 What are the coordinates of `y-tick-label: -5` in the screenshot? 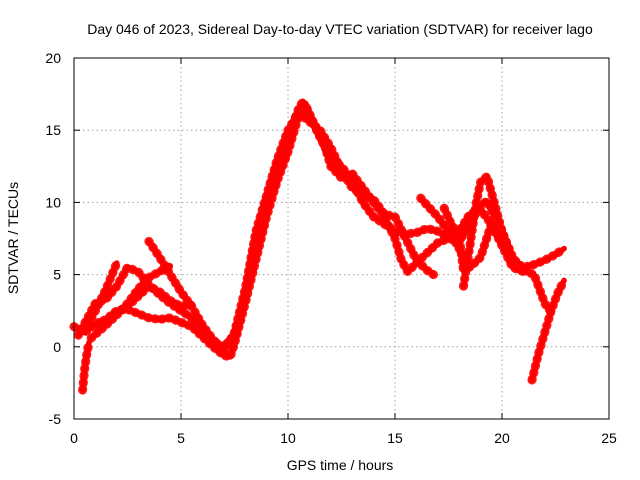 It's located at (55, 419).